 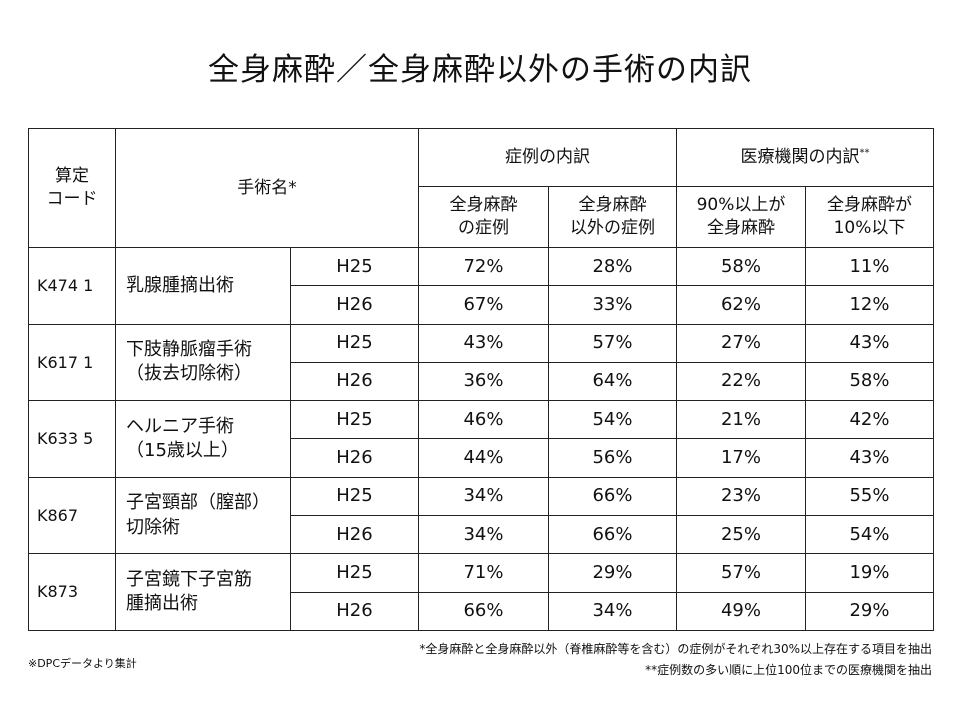 I want to click on name-line: 切除術, so click(x=153, y=527).